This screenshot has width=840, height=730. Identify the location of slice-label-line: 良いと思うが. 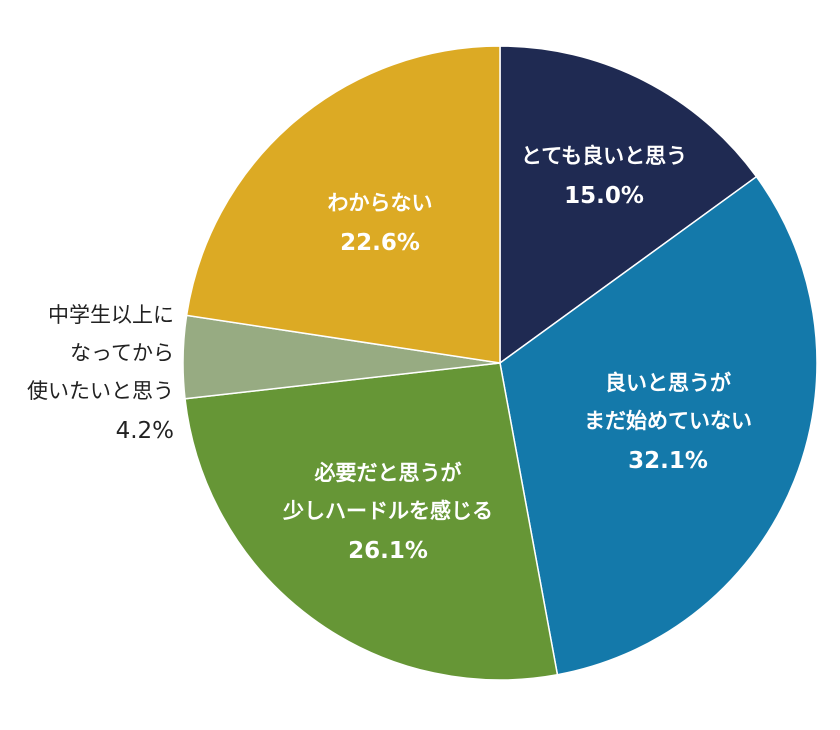
(668, 383).